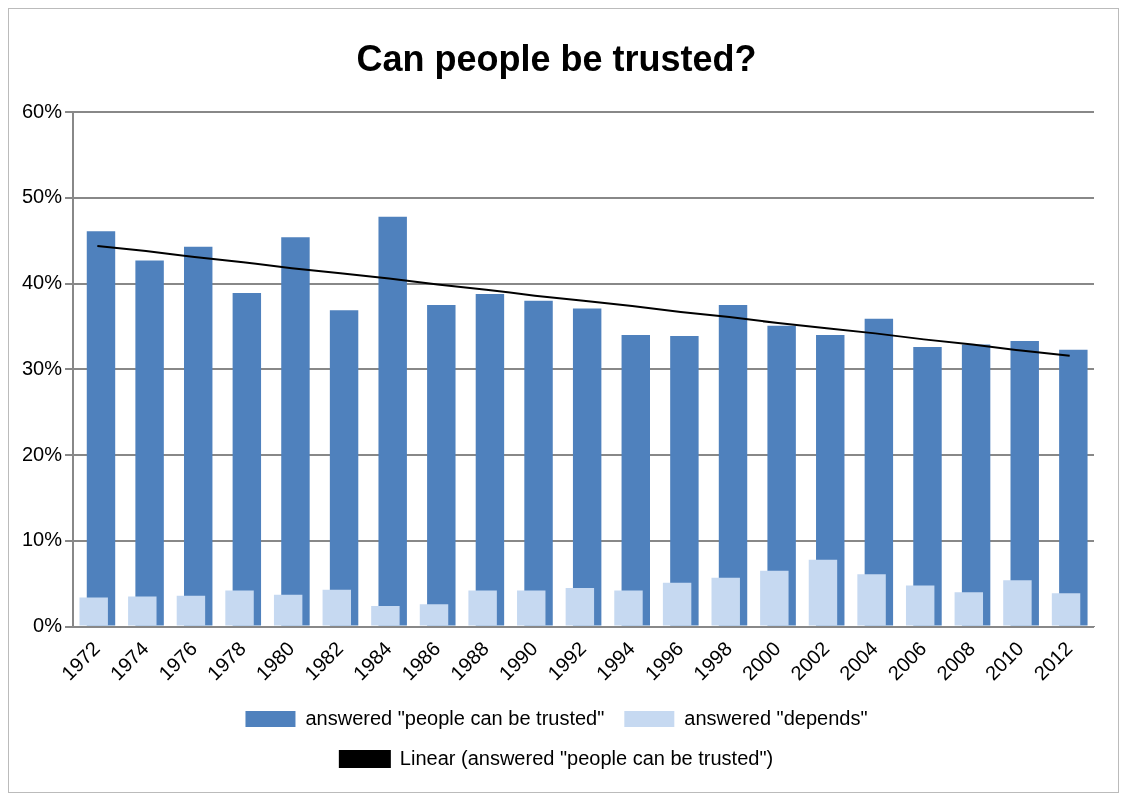 Image resolution: width=1131 pixels, height=805 pixels. Describe the element at coordinates (42, 282) in the screenshot. I see `y-tick-label: 40%` at that location.